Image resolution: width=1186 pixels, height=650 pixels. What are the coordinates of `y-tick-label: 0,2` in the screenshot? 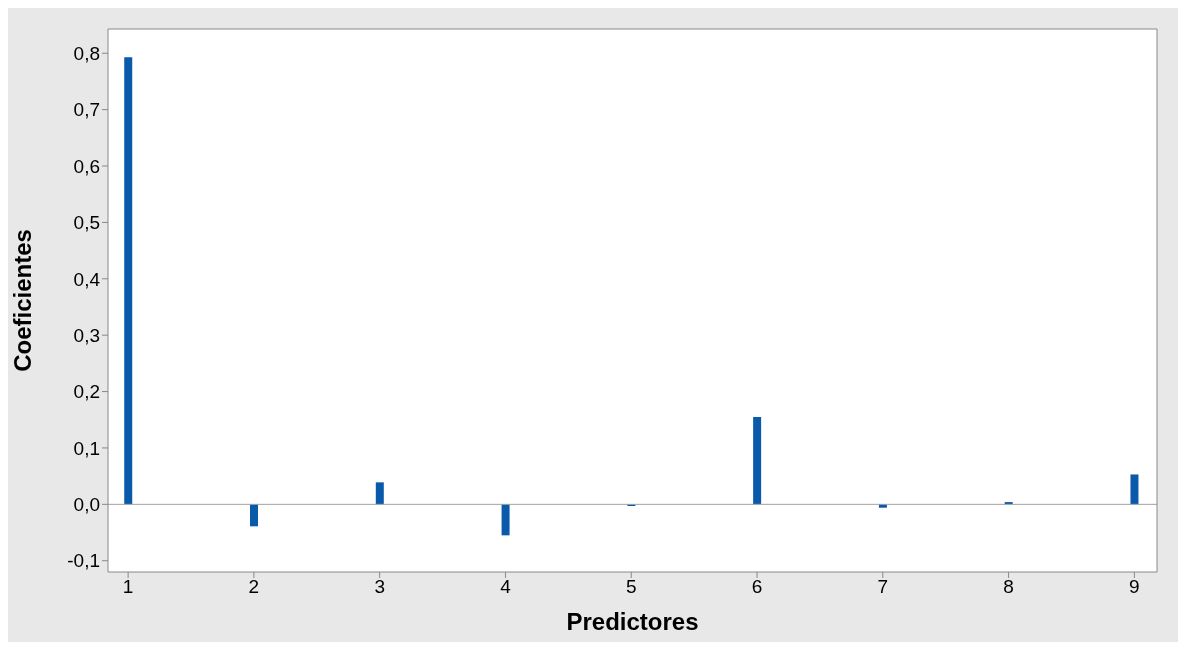 It's located at (86, 392).